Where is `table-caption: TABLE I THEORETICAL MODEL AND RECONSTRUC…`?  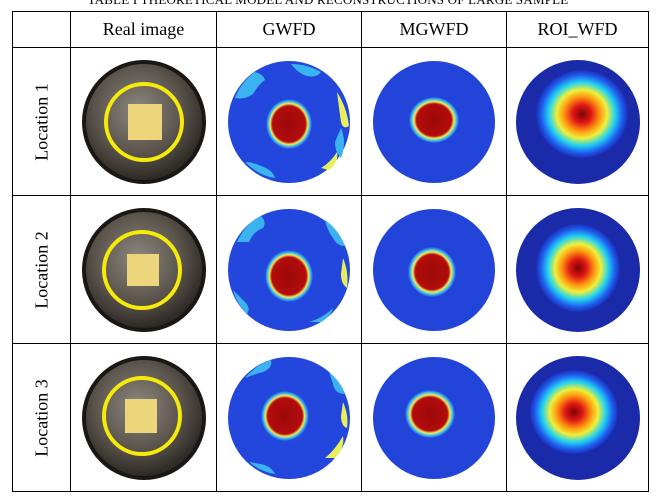 table-caption: TABLE I THEORETICAL MODEL AND RECONSTRUC… is located at coordinates (328, 6).